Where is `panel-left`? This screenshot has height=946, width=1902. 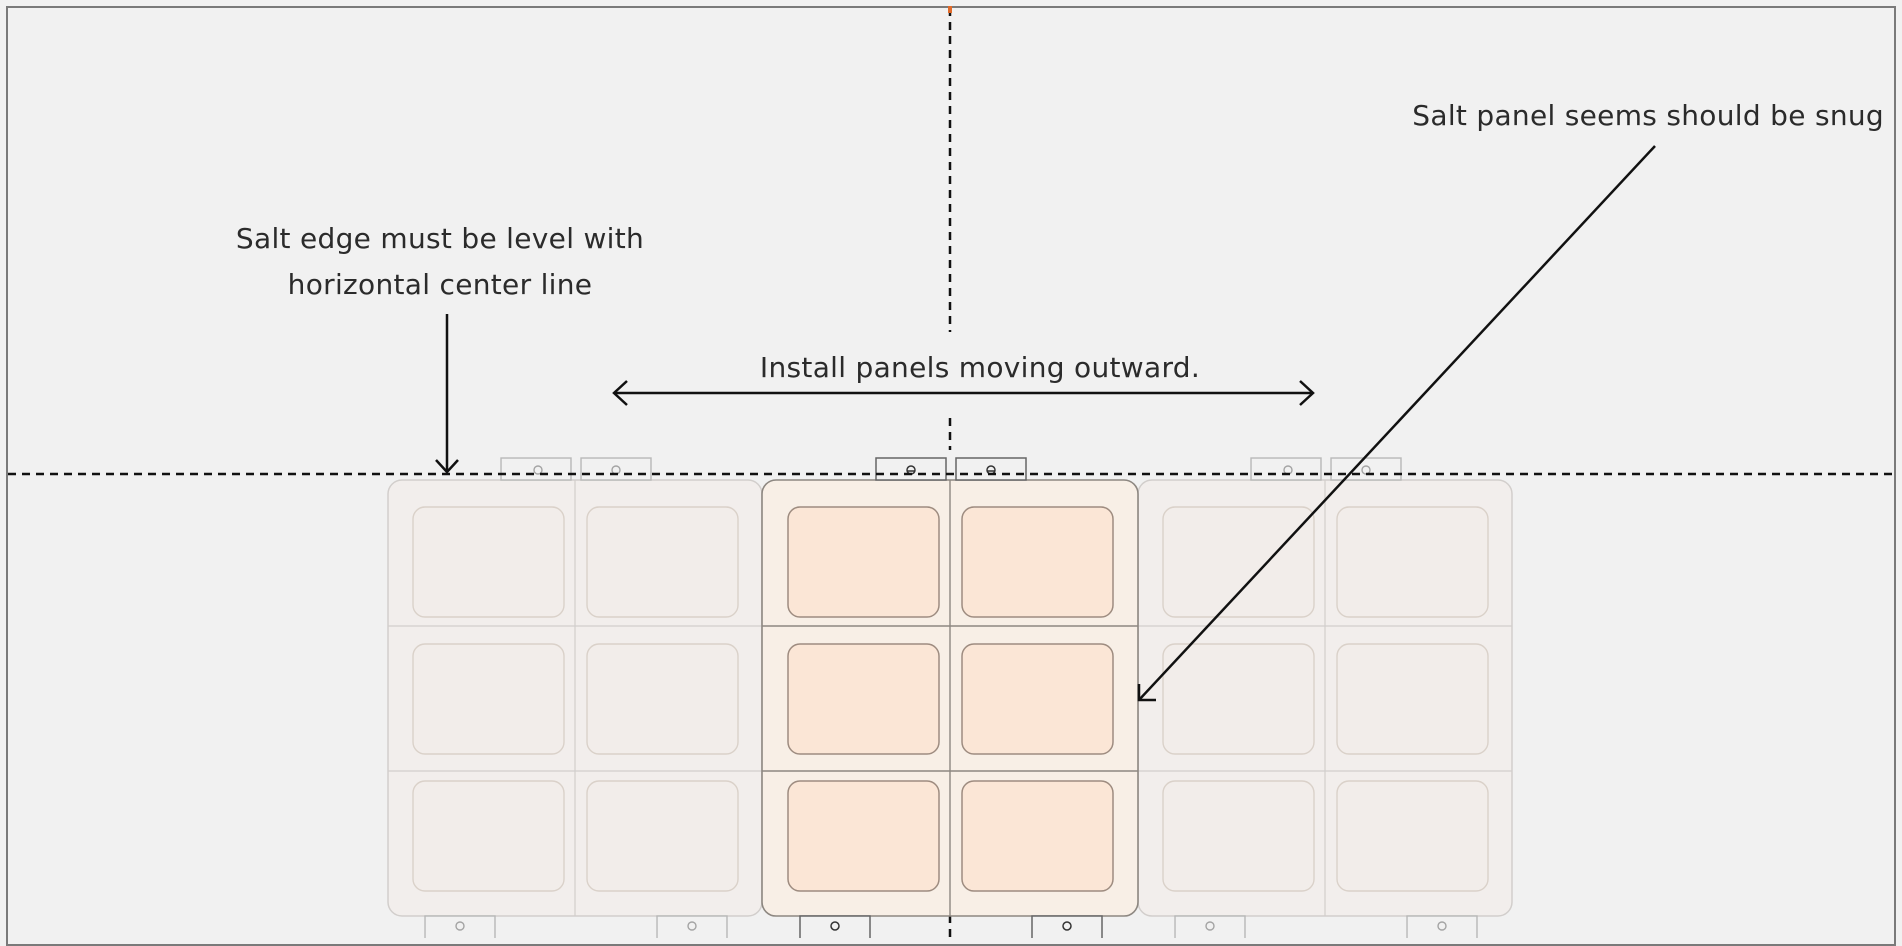
panel-left is located at coordinates (575, 697).